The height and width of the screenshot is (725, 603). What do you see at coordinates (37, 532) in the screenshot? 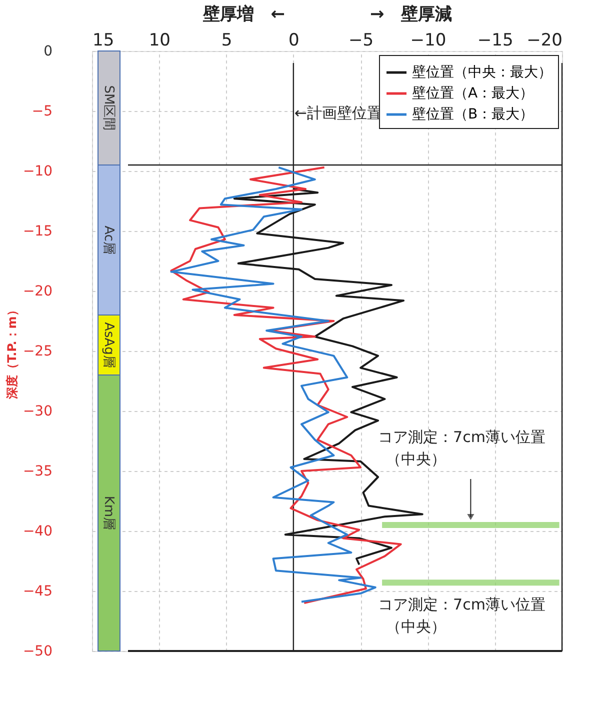
I see `y-tick-label: −40` at bounding box center [37, 532].